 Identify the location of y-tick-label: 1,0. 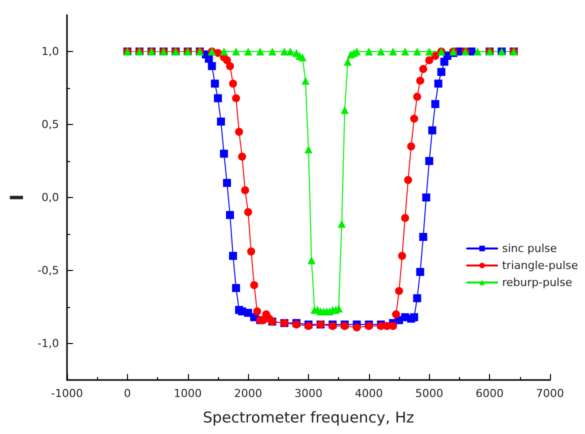
(50, 51).